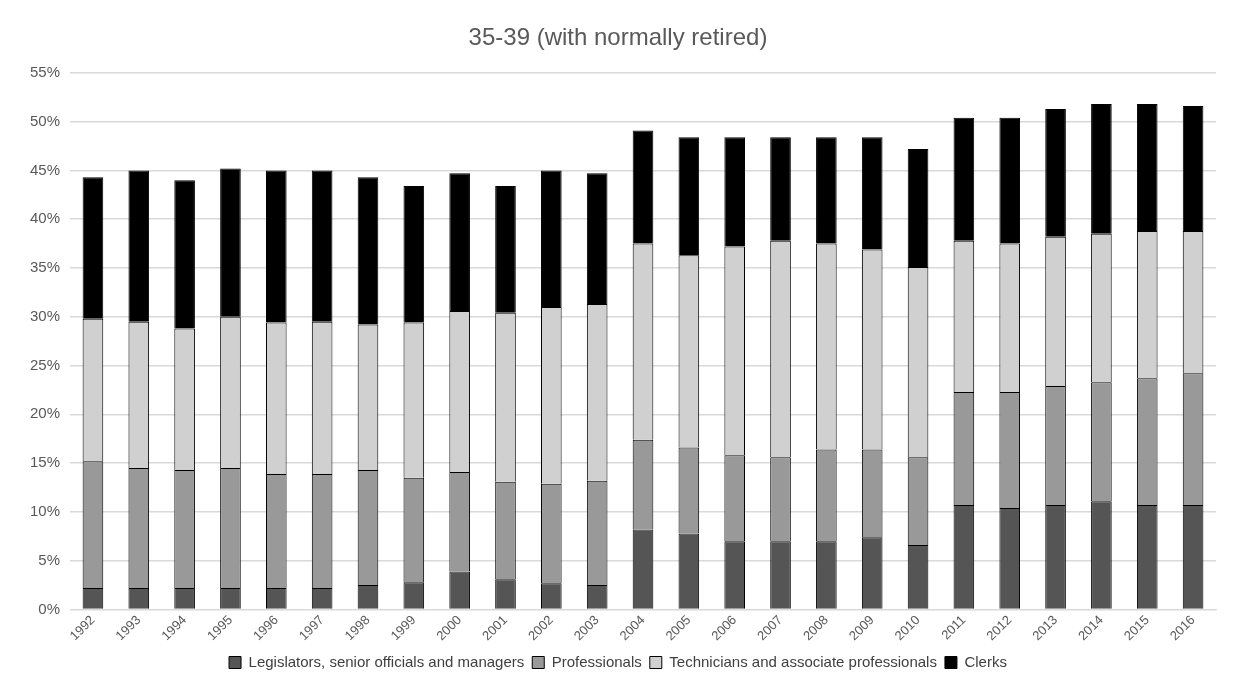 The height and width of the screenshot is (690, 1246). I want to click on y-tick-label: 30%, so click(45, 315).